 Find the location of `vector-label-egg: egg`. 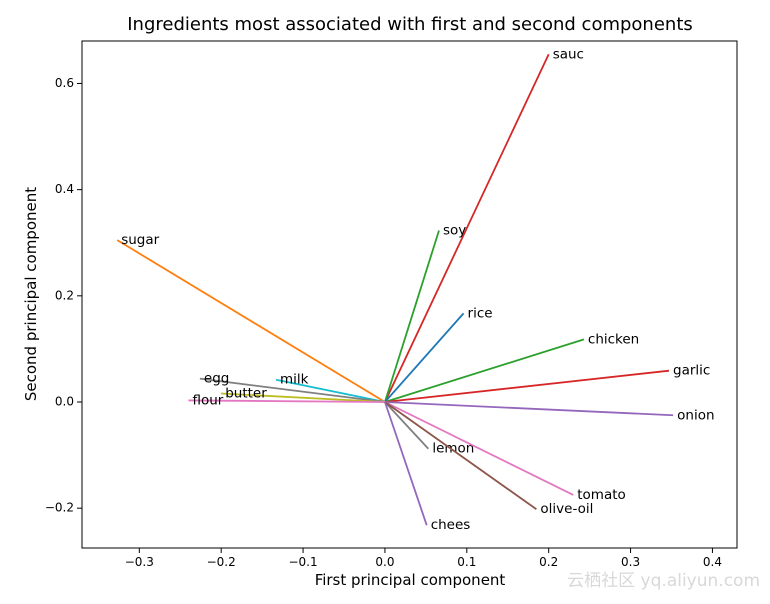

vector-label-egg: egg is located at coordinates (216, 379).